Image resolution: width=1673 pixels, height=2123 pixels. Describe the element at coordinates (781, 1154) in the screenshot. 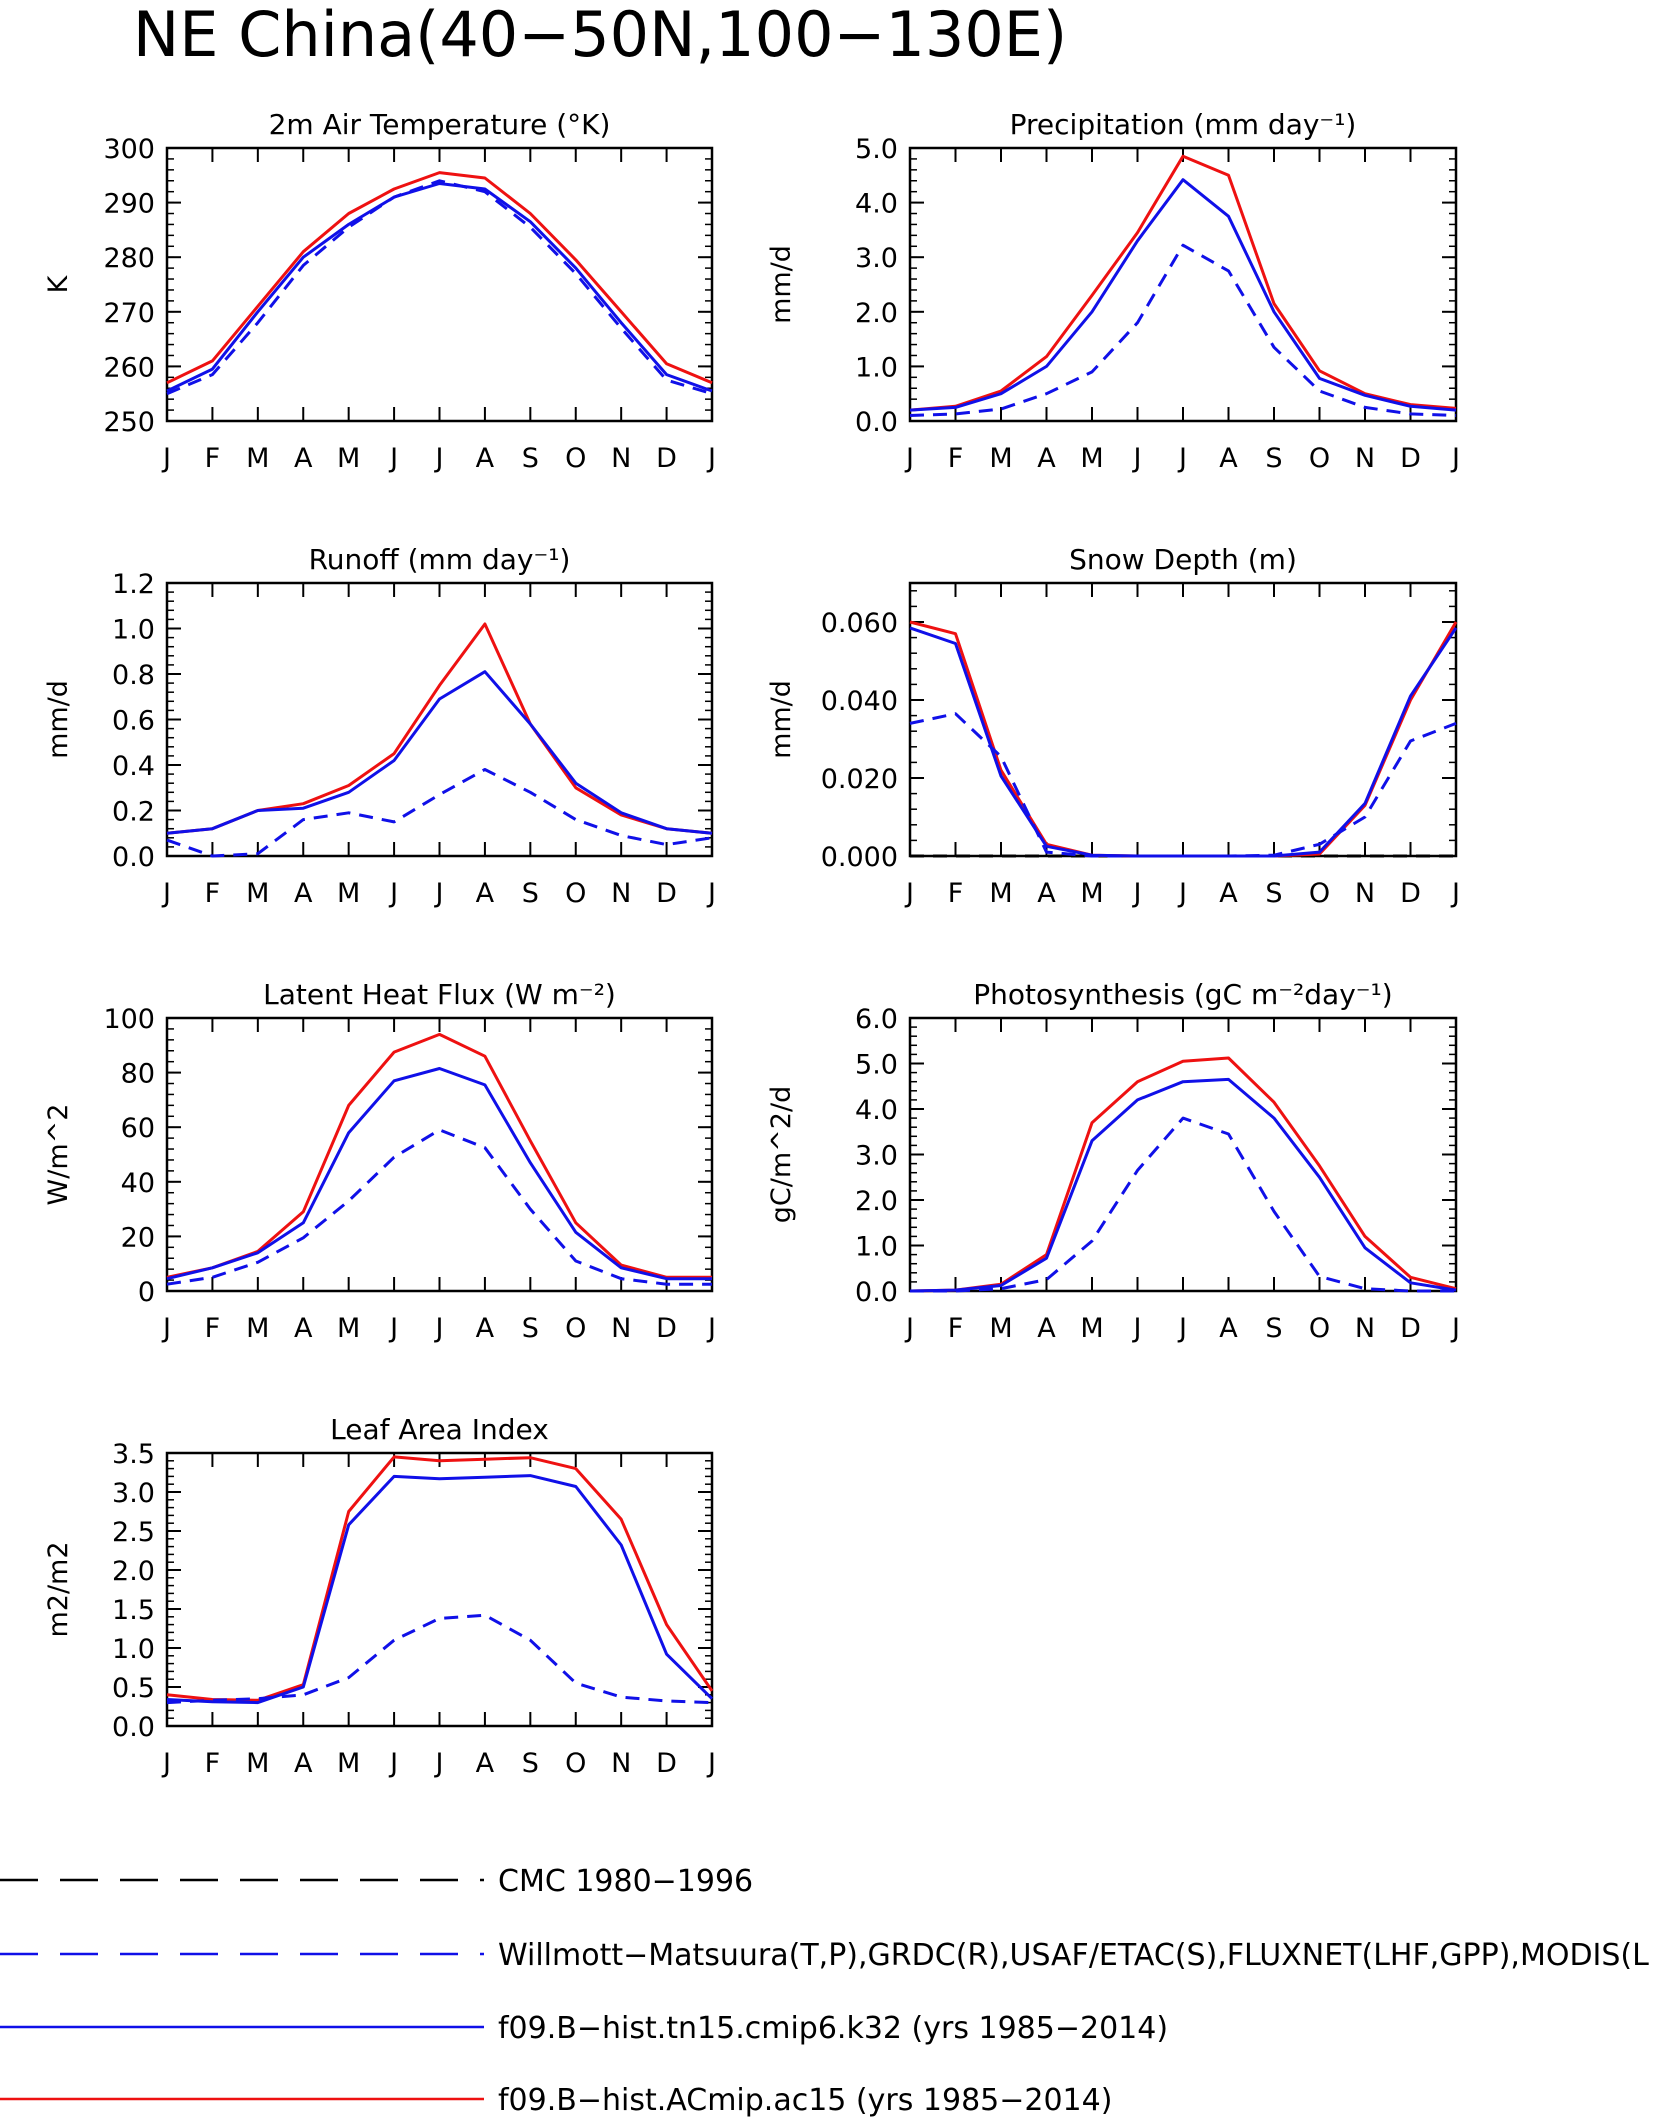

I see `y-axis-label: gC/m^2/d` at that location.